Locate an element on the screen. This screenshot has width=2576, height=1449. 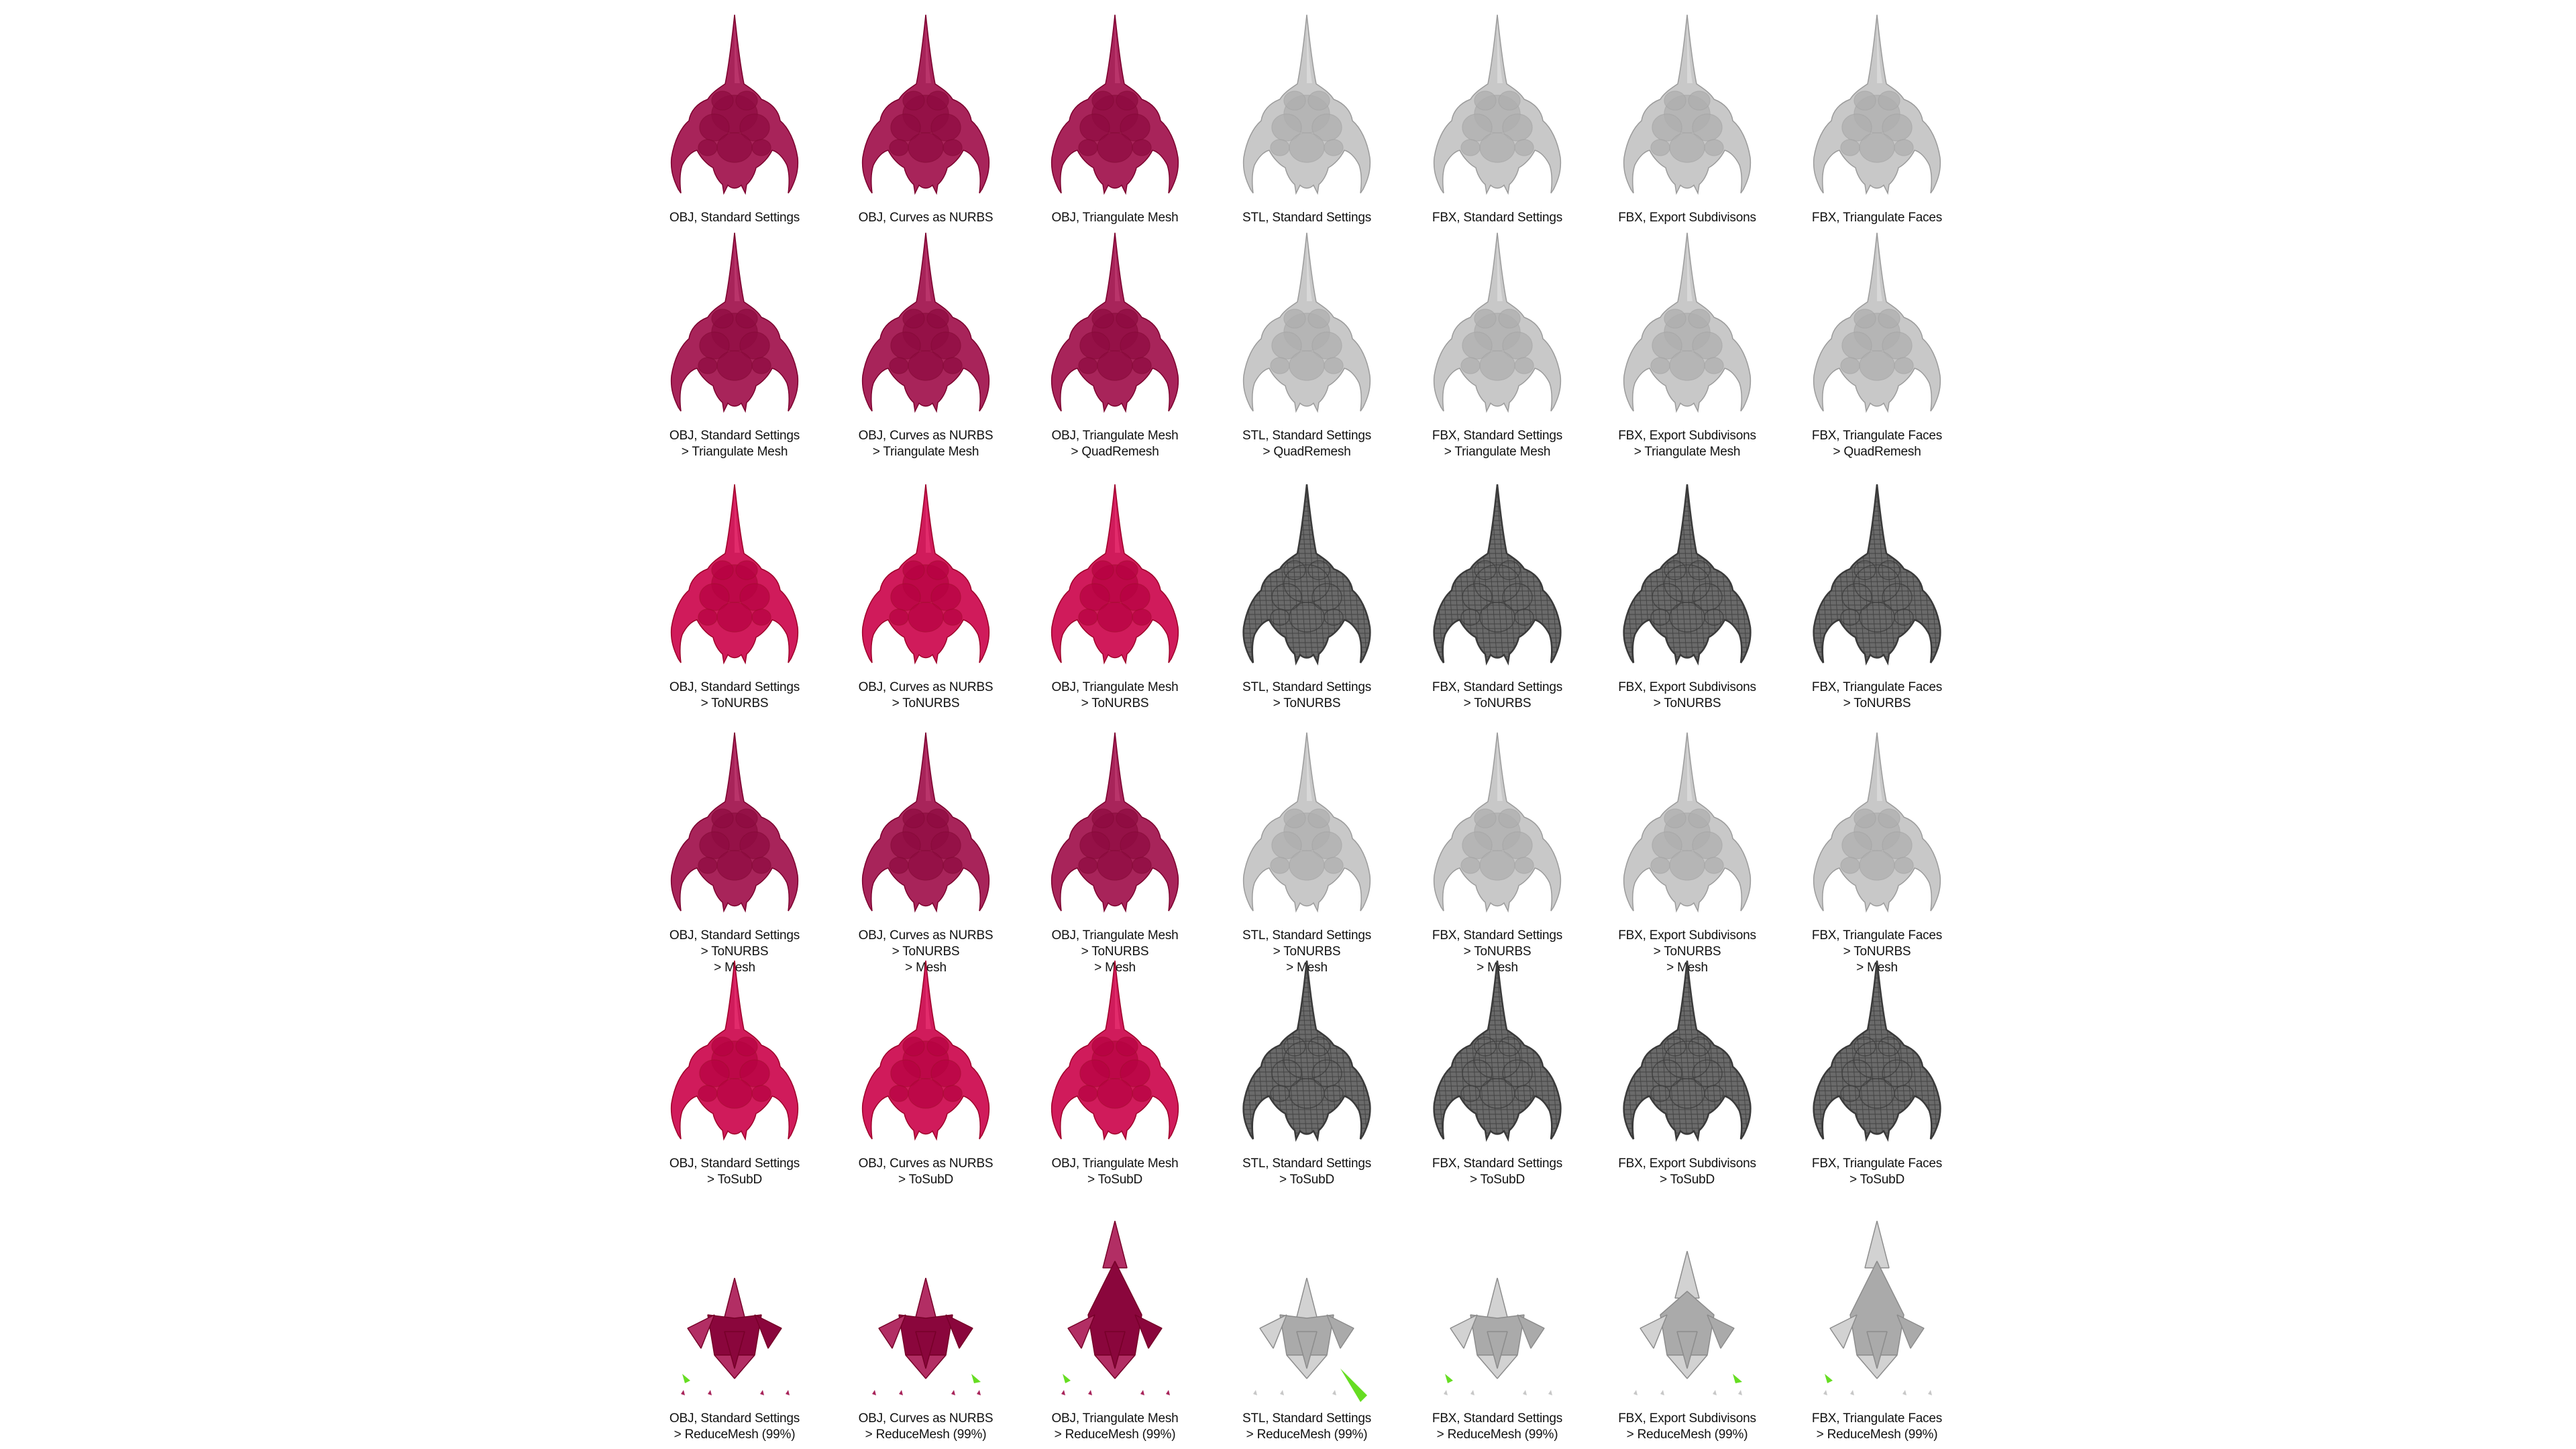
caption-line: > Triangulate Mesh is located at coordinates (925, 452).